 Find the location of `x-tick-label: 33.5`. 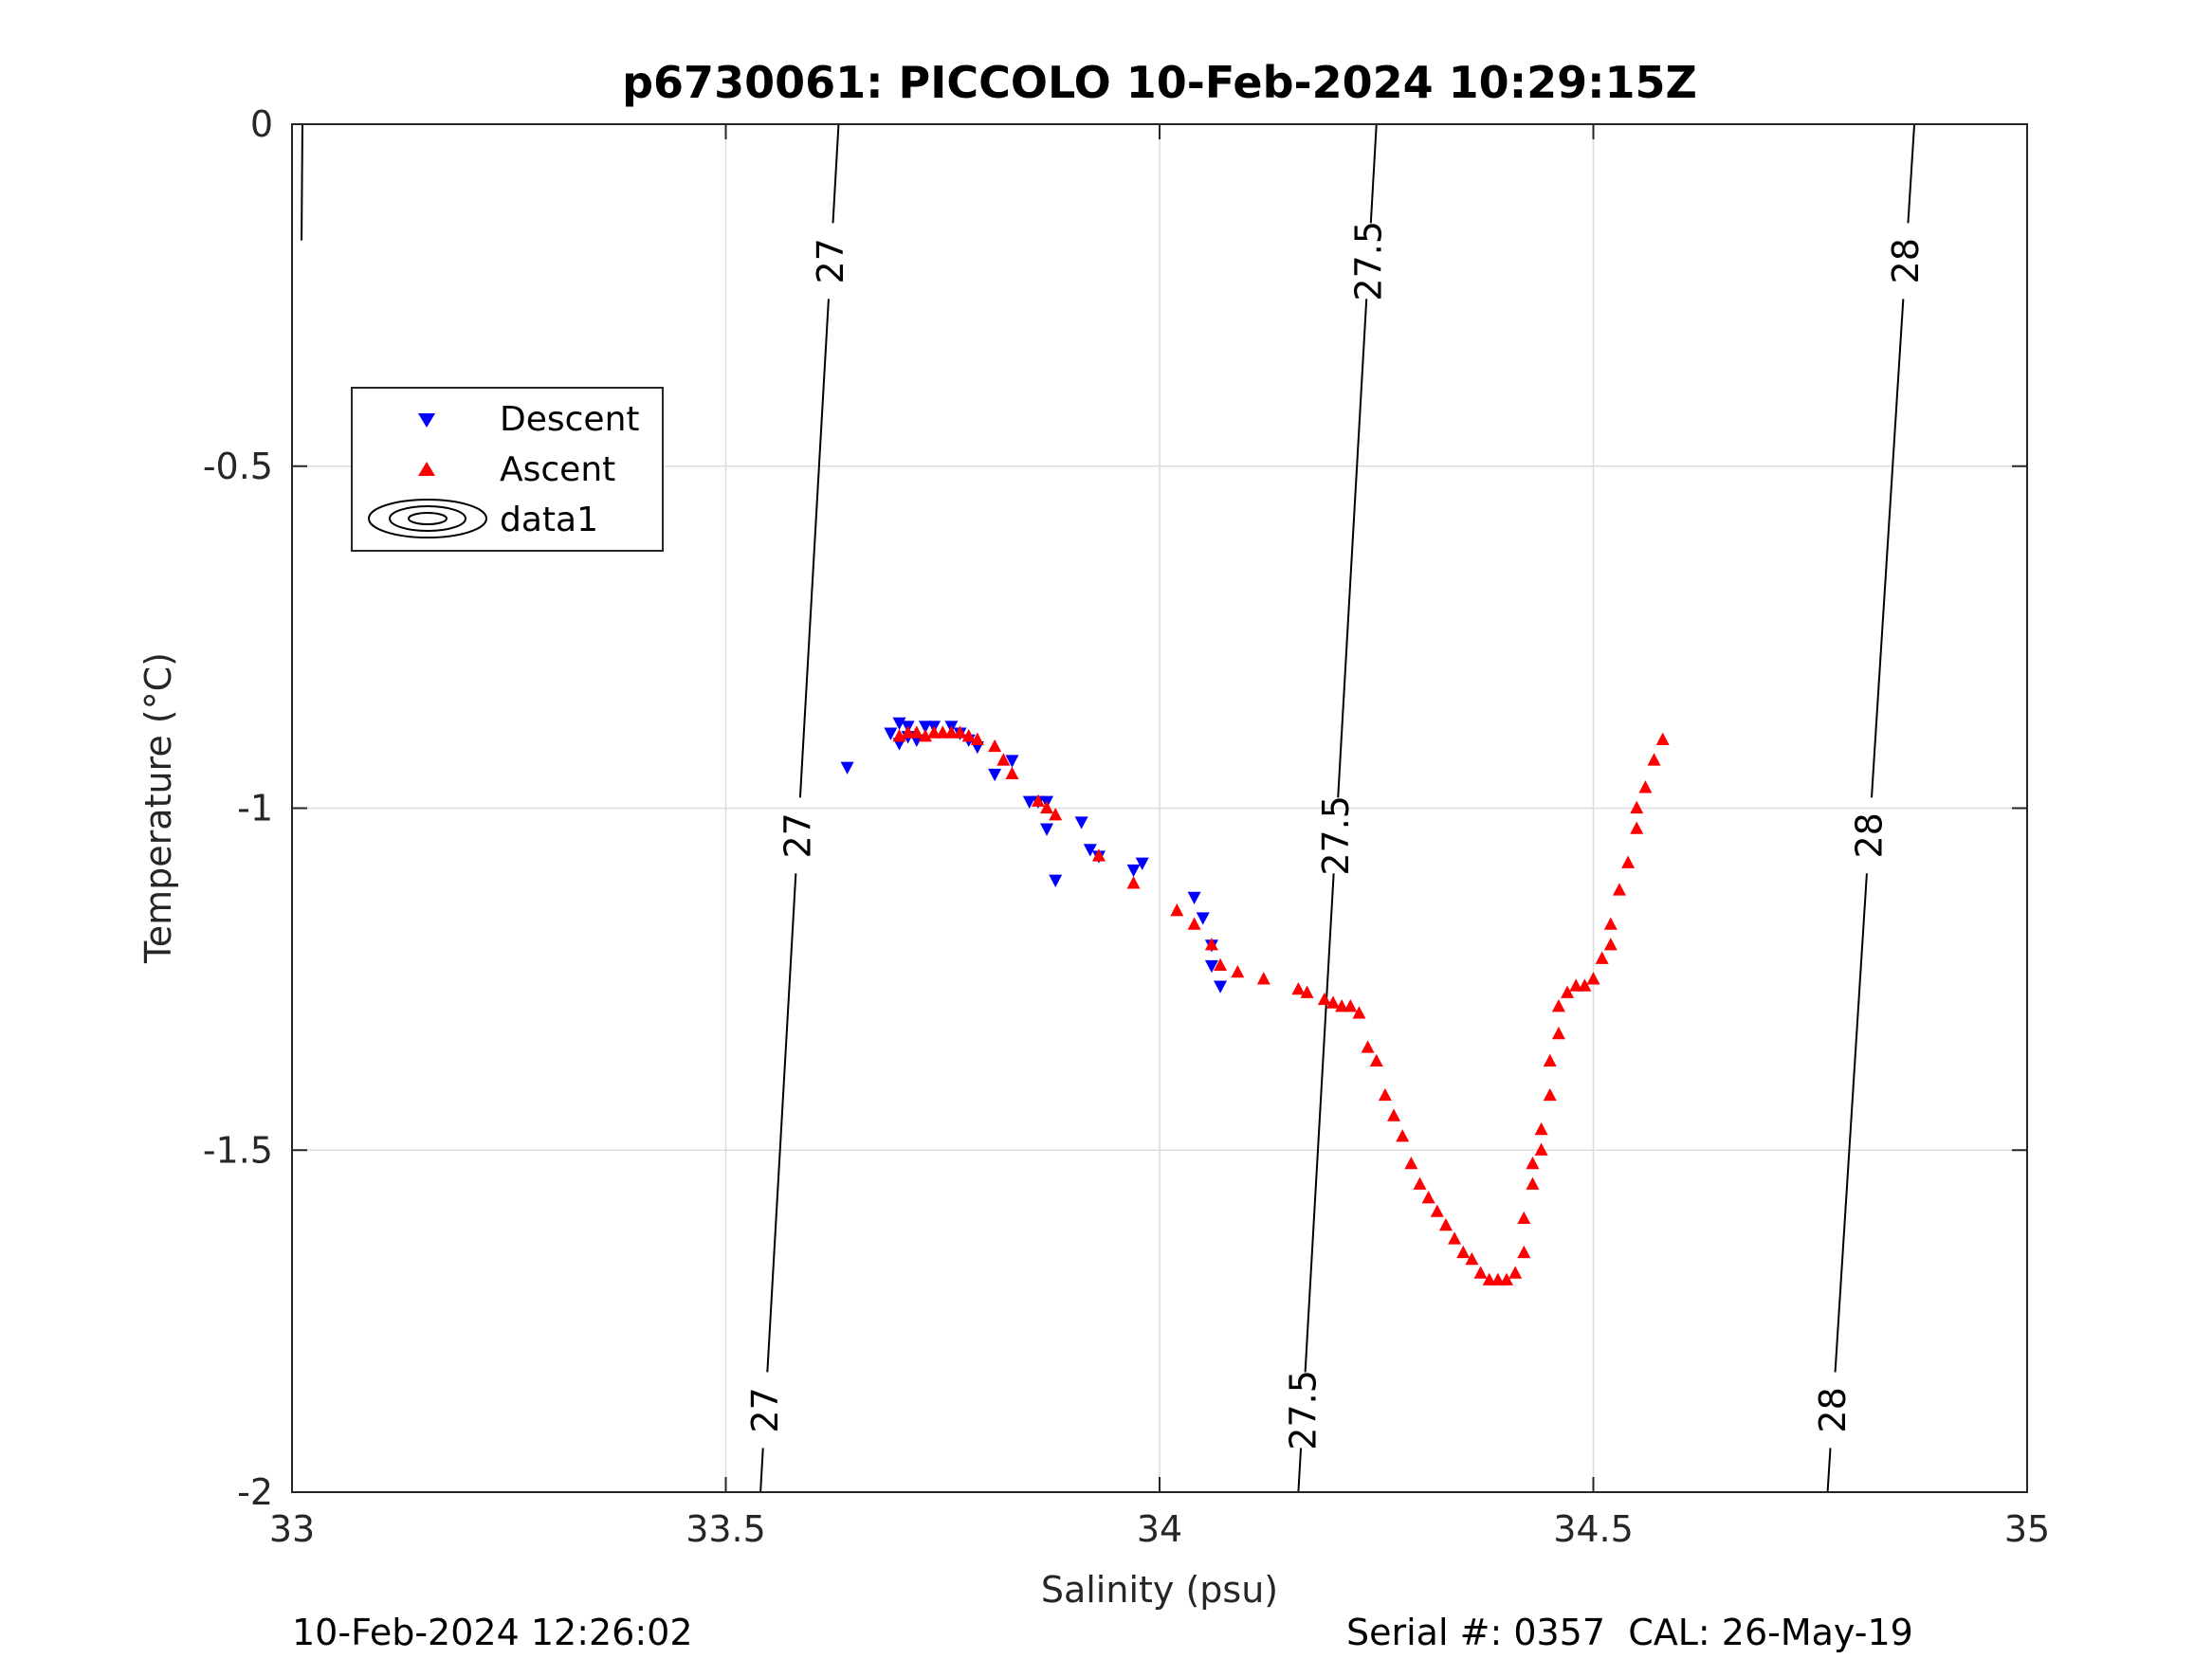

x-tick-label: 33.5 is located at coordinates (726, 1529).